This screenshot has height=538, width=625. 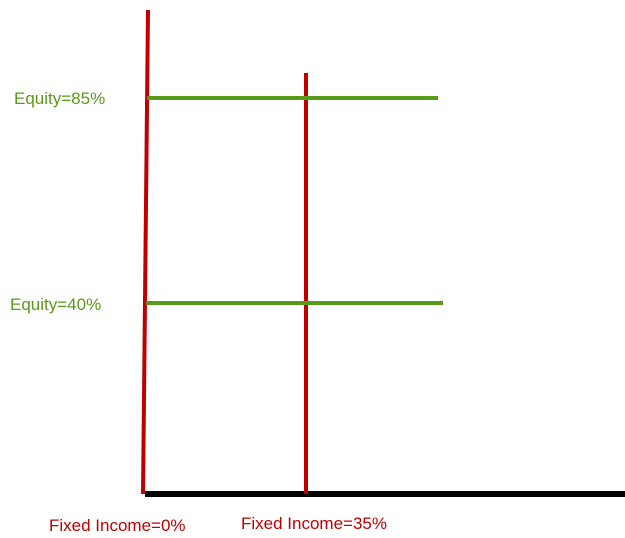 What do you see at coordinates (145, 252) in the screenshot?
I see `left-axis-line` at bounding box center [145, 252].